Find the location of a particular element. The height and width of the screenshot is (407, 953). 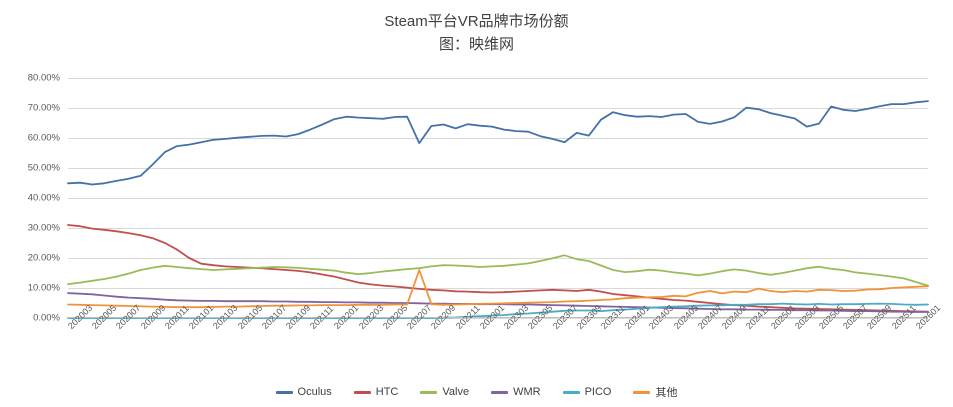

legend-label: Oculus is located at coordinates (314, 392).